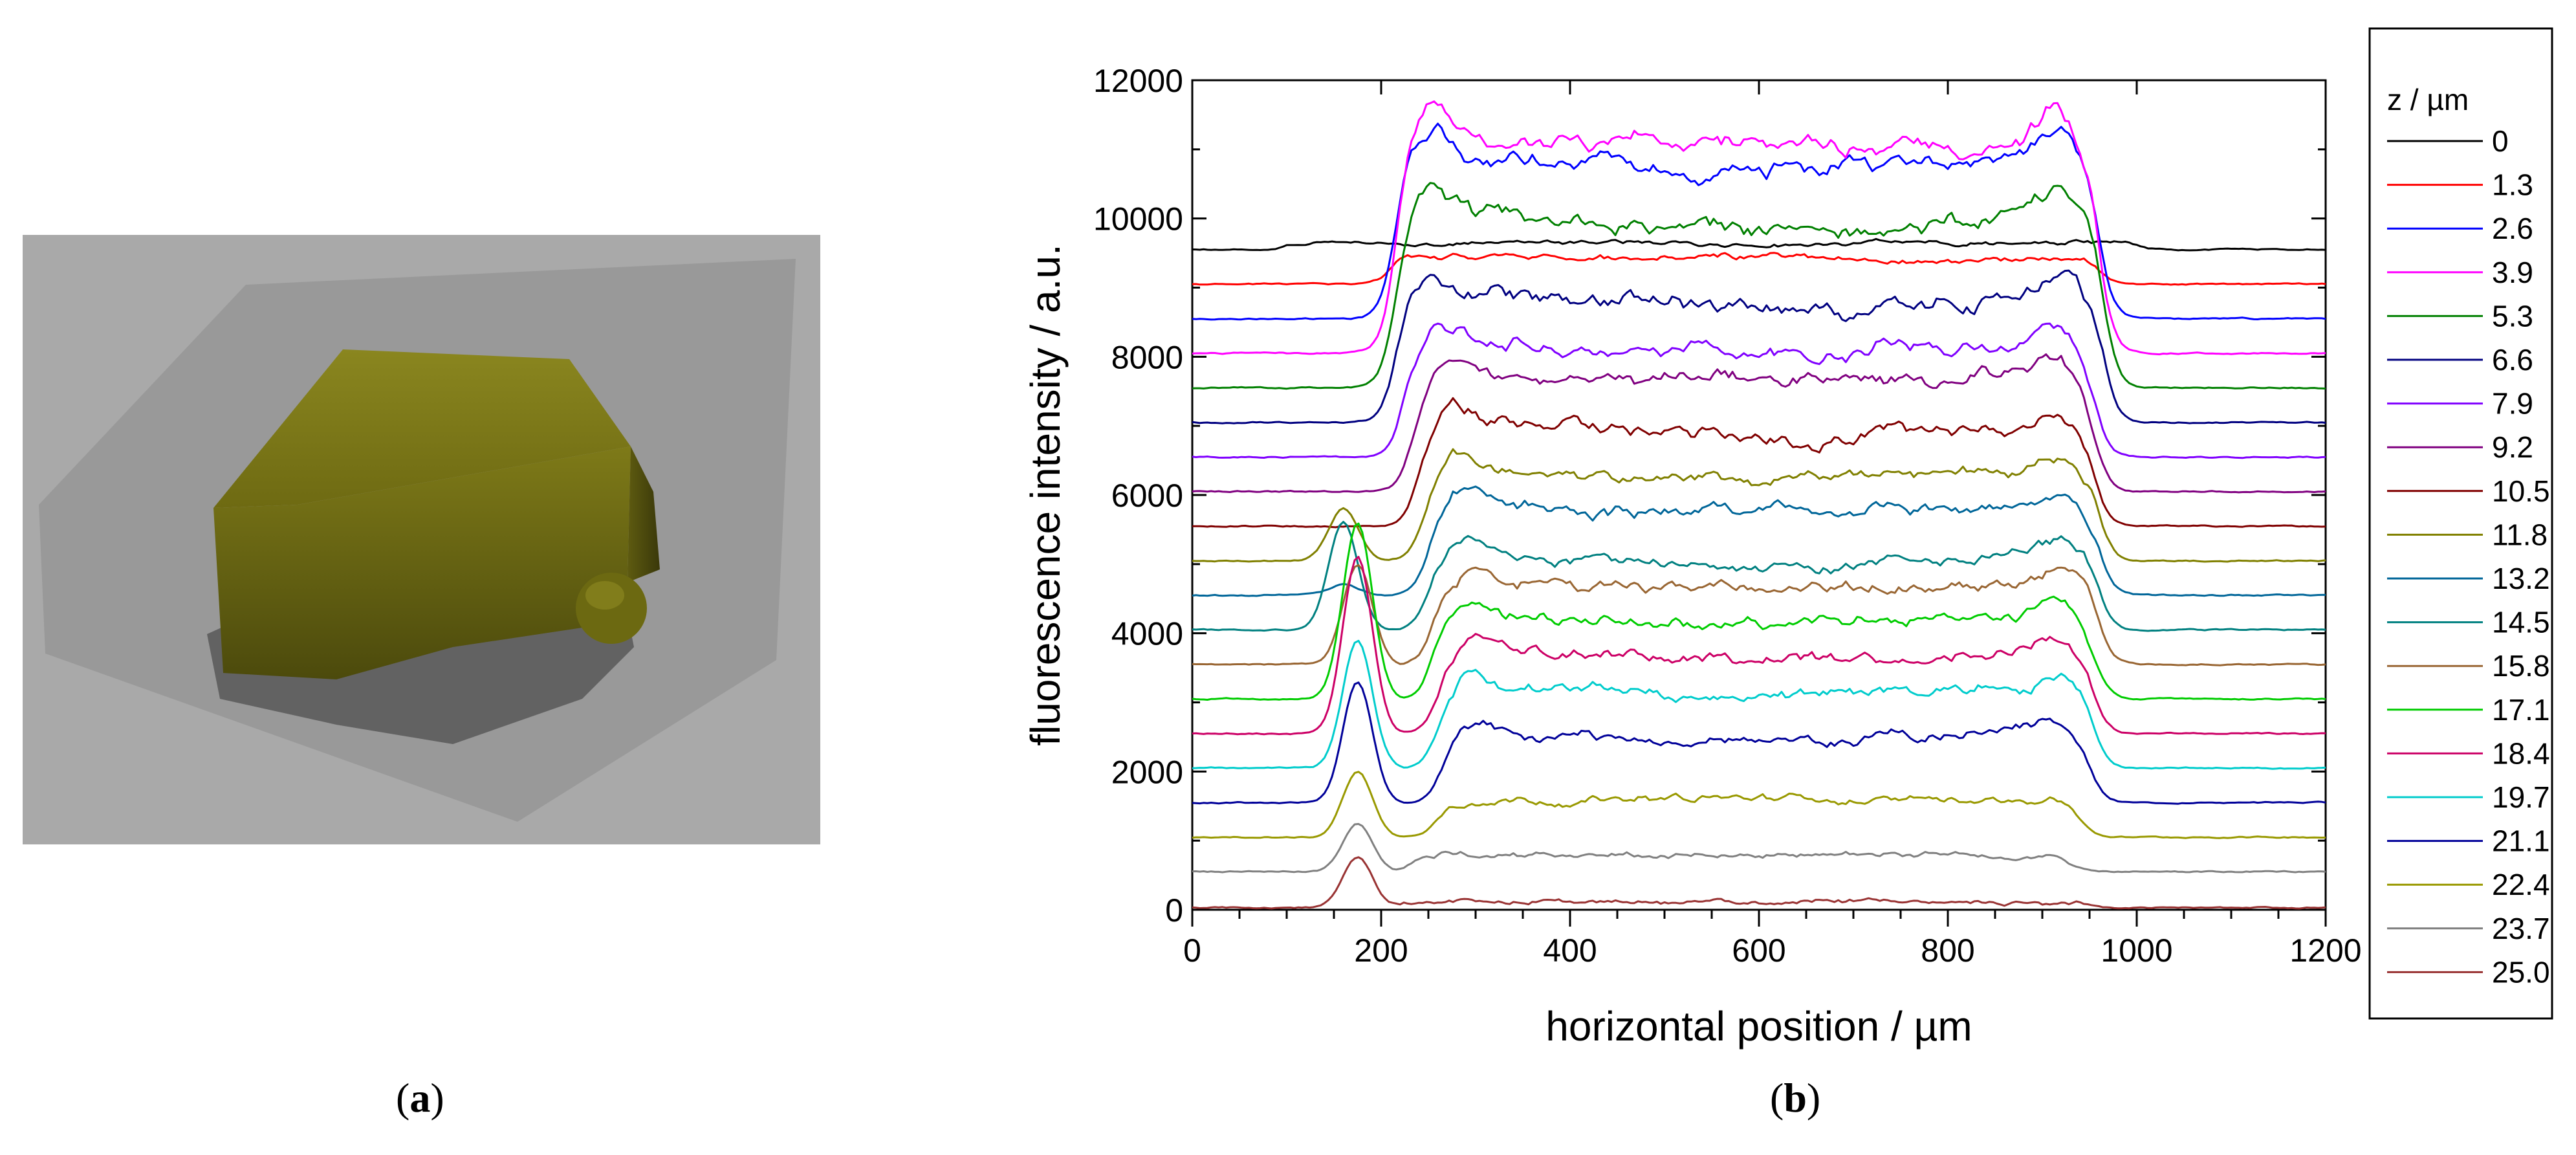 The image size is (2576, 1155). What do you see at coordinates (1147, 496) in the screenshot?
I see `y-tick-label: 6000` at bounding box center [1147, 496].